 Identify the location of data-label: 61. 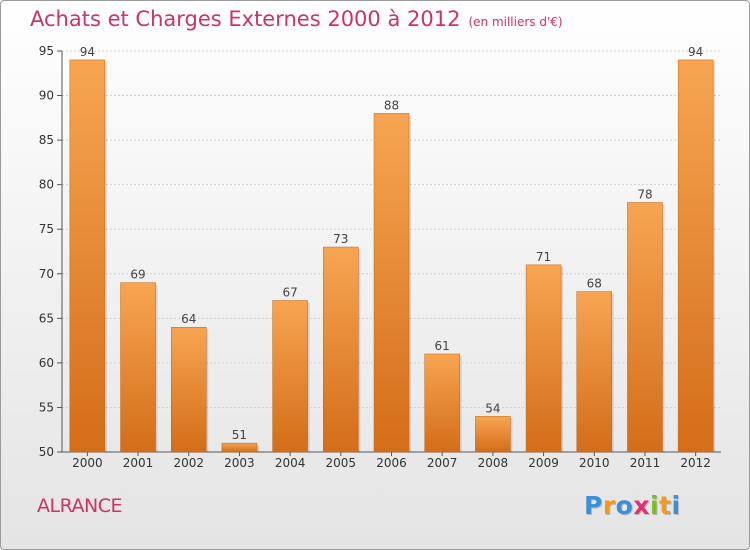
(442, 346).